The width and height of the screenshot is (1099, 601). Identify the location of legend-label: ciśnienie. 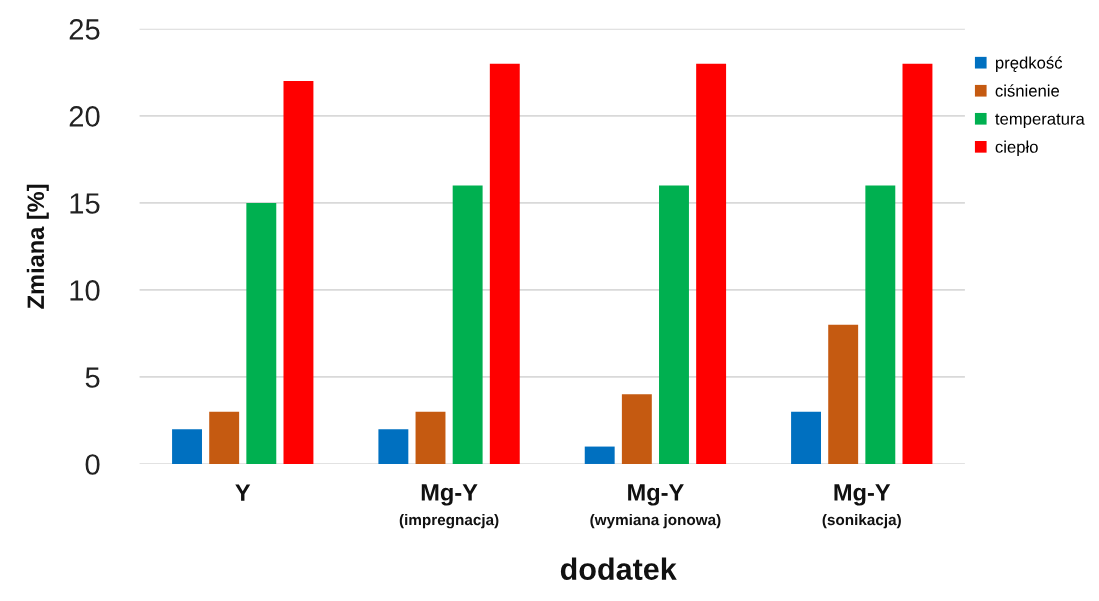
(1027, 90).